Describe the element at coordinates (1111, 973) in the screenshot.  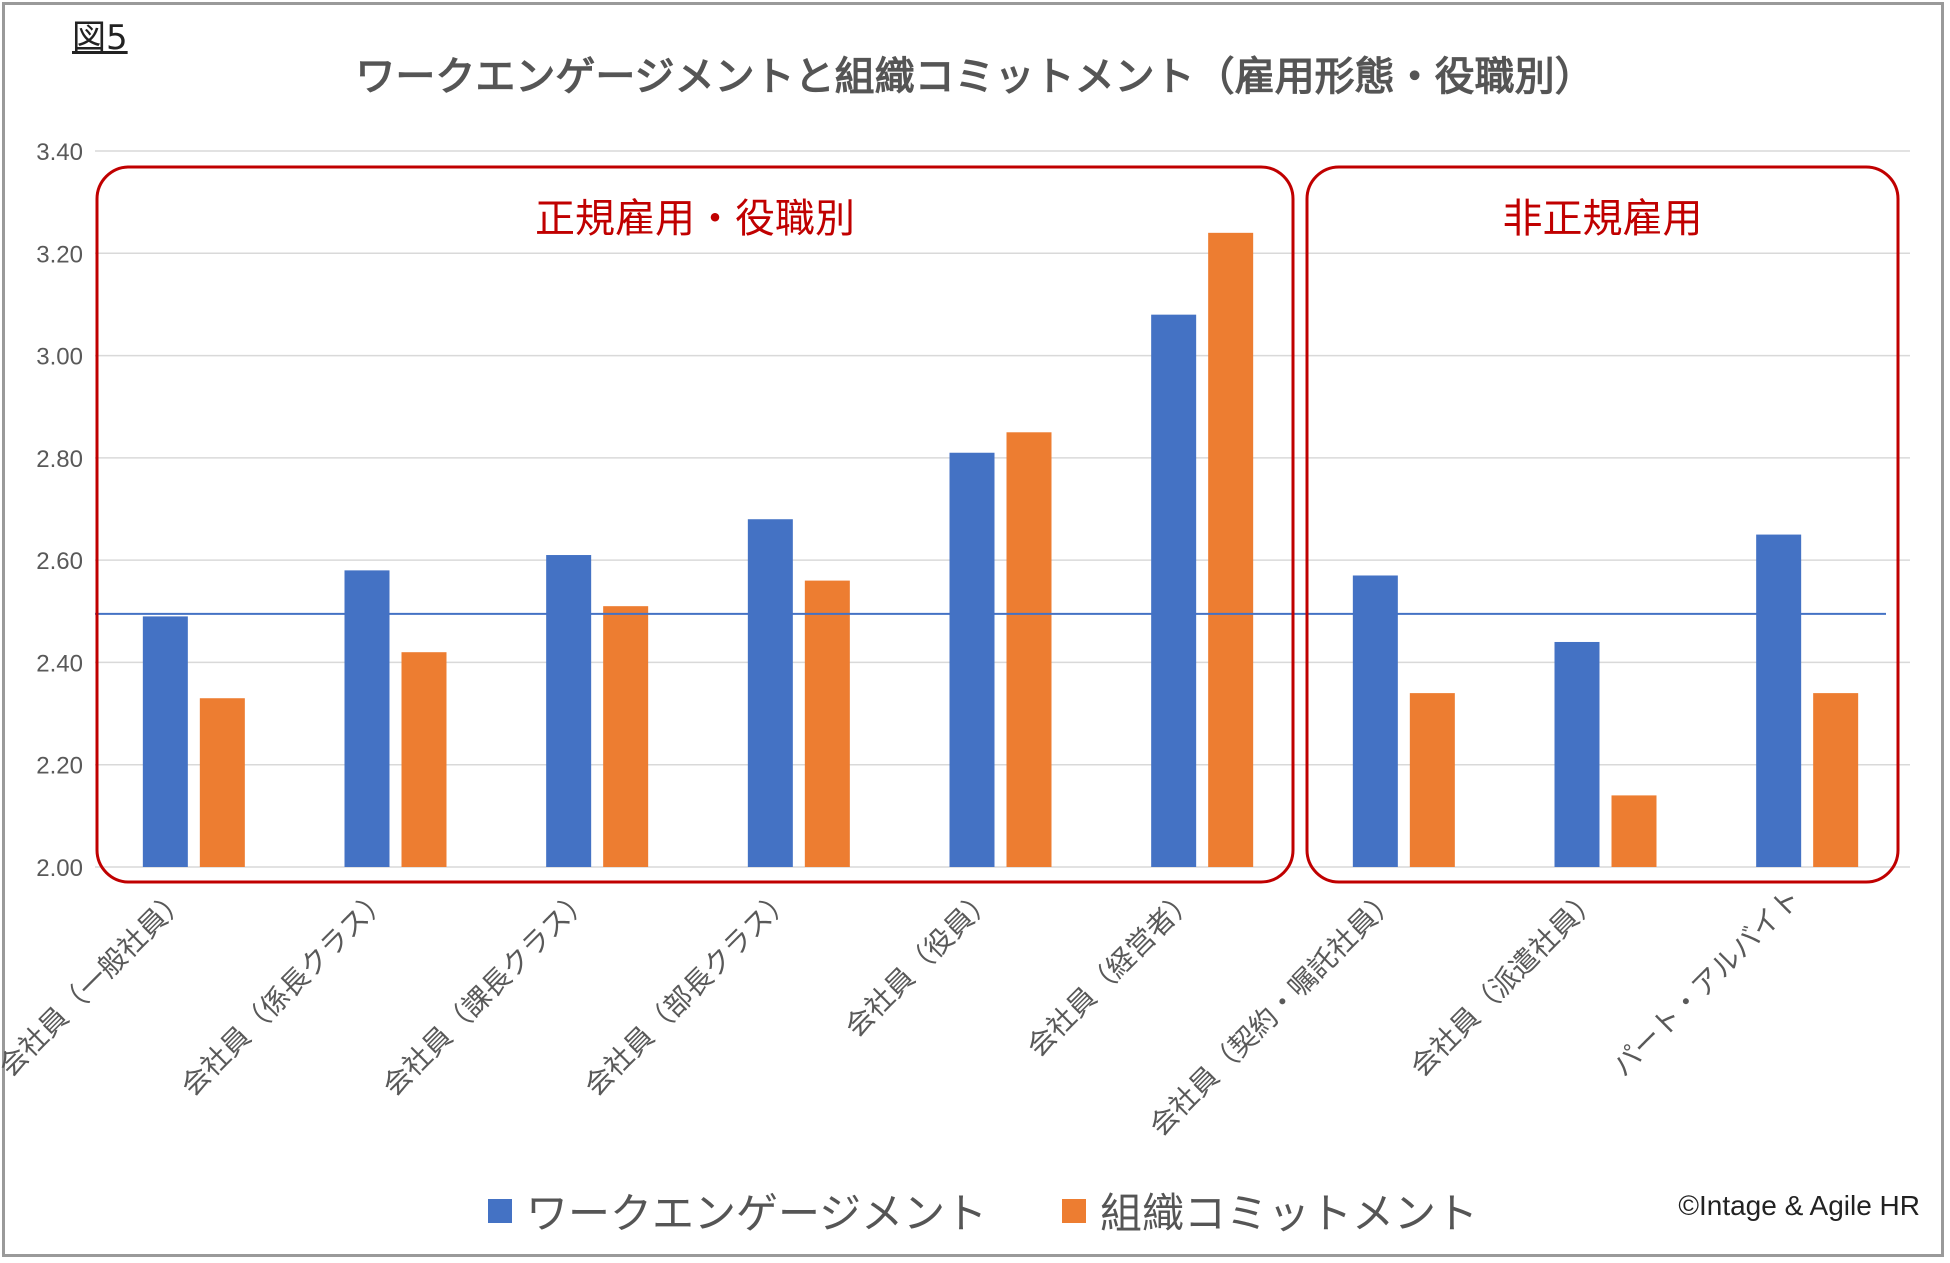
I see `x-tick-label: 会社員（経営者）` at that location.